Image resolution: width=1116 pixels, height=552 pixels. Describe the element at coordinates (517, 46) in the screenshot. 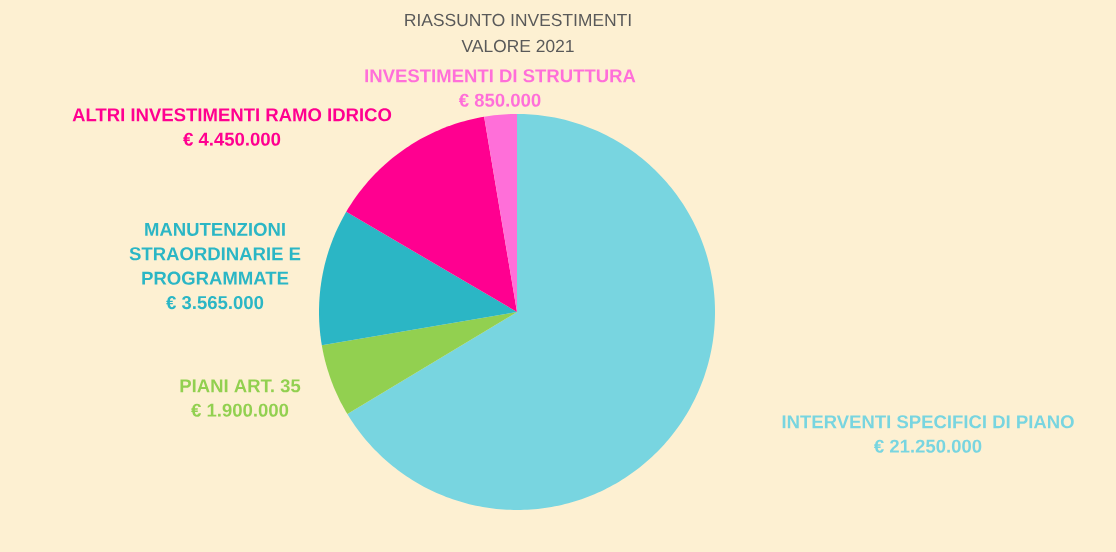

I see `chart-subtitle: VALORE 2021` at that location.